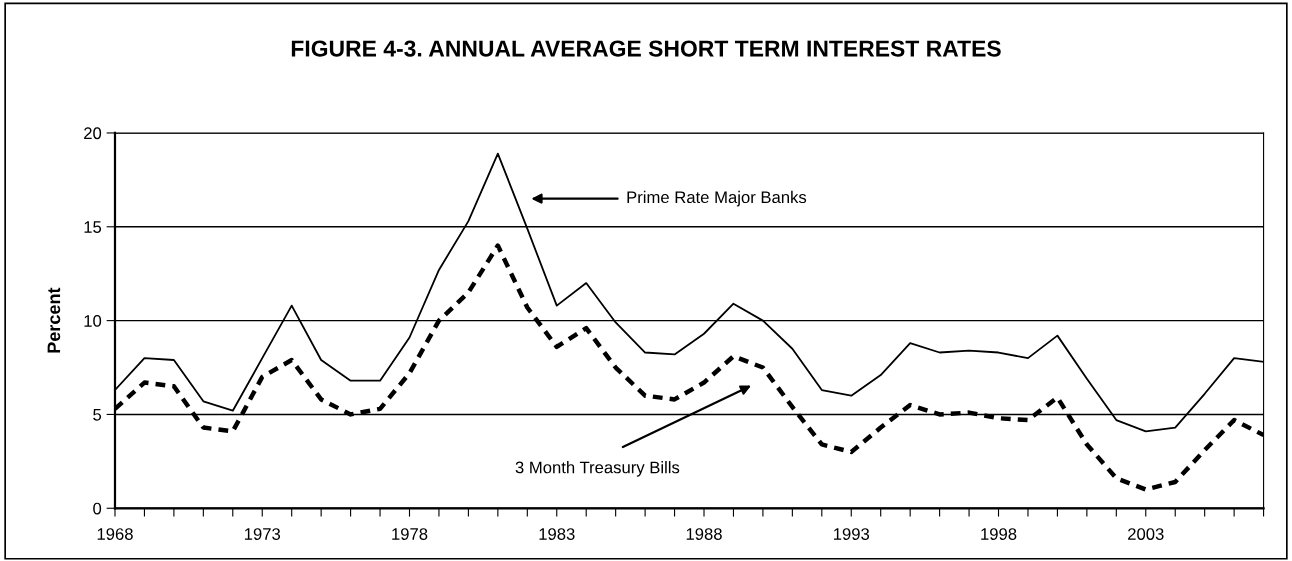  Describe the element at coordinates (97, 508) in the screenshot. I see `y-tick-label: 0` at that location.